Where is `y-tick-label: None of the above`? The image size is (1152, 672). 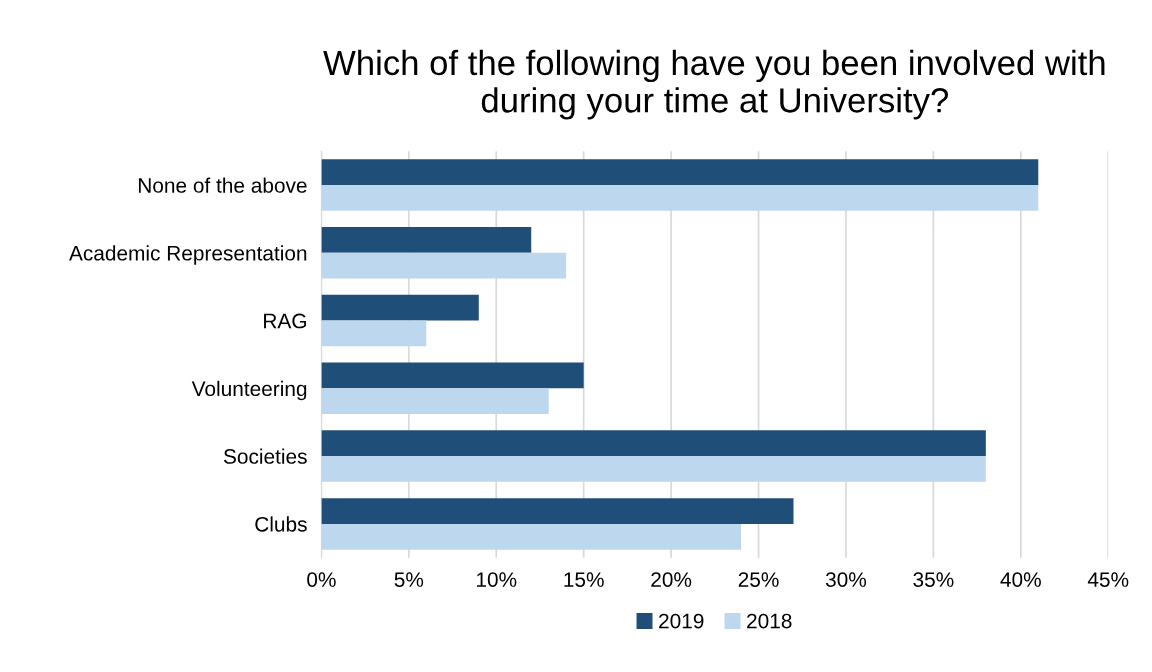
y-tick-label: None of the above is located at coordinates (222, 185).